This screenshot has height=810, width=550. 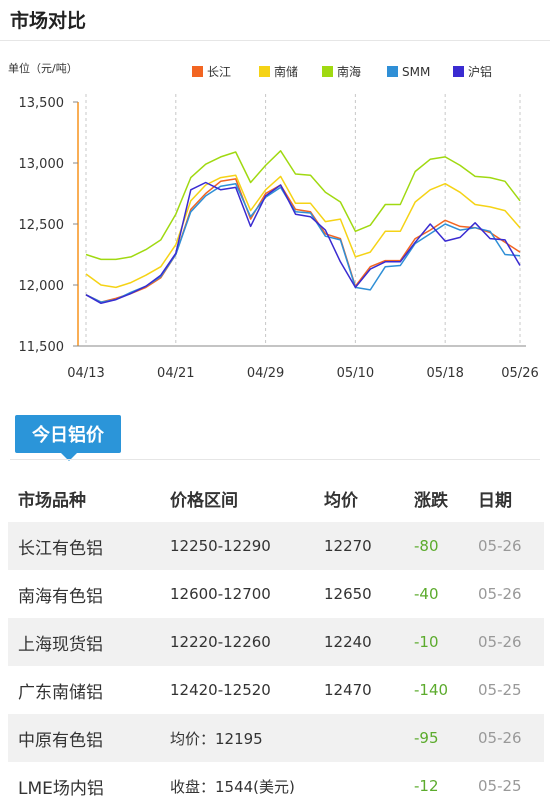 I want to click on legend-label: 沪铝, so click(x=480, y=71).